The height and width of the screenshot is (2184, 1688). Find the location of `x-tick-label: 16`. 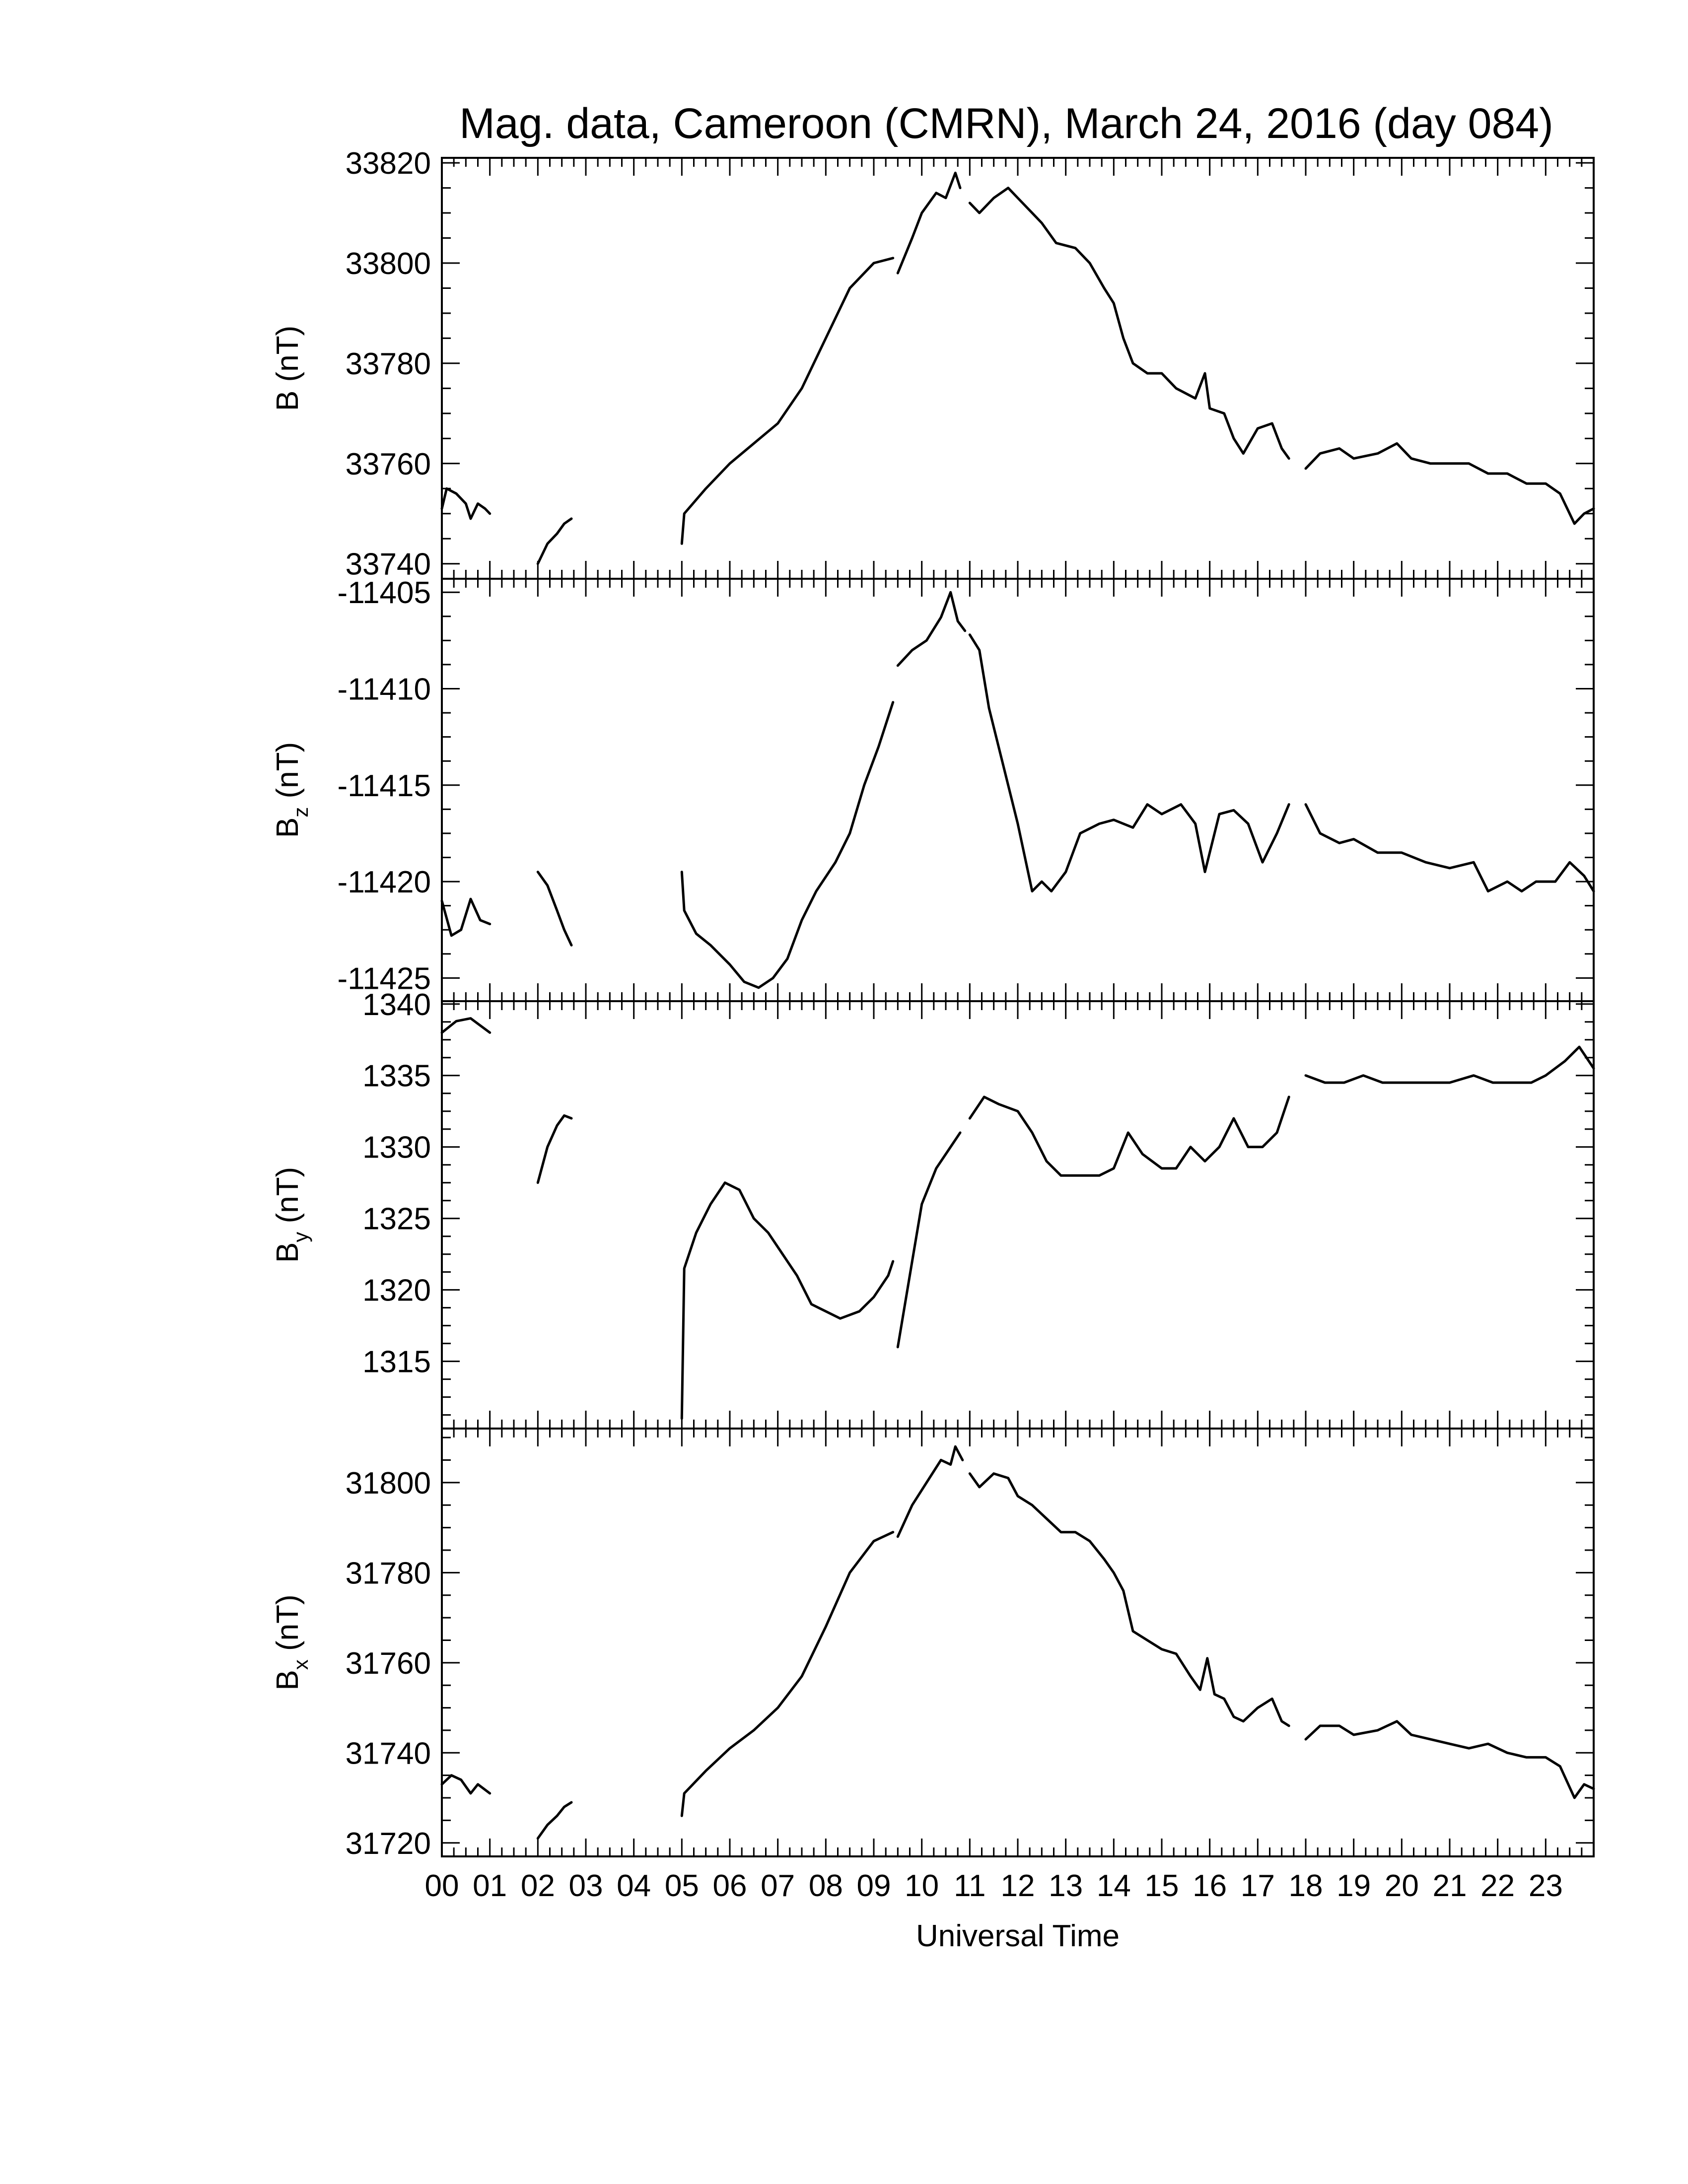

x-tick-label: 16 is located at coordinates (1210, 1886).